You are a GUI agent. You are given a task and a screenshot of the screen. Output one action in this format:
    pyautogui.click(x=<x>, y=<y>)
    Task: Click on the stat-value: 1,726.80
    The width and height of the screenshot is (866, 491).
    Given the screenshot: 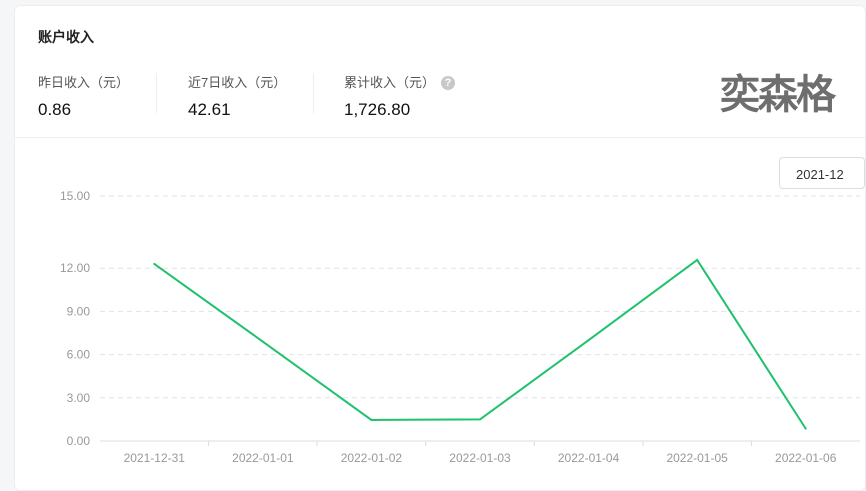 What is the action you would take?
    pyautogui.click(x=377, y=109)
    